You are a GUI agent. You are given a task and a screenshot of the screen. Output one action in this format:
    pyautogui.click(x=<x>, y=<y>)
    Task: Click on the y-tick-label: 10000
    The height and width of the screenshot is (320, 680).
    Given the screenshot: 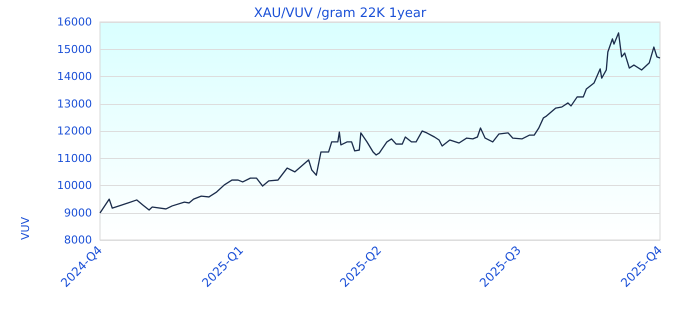 What is the action you would take?
    pyautogui.click(x=74, y=185)
    